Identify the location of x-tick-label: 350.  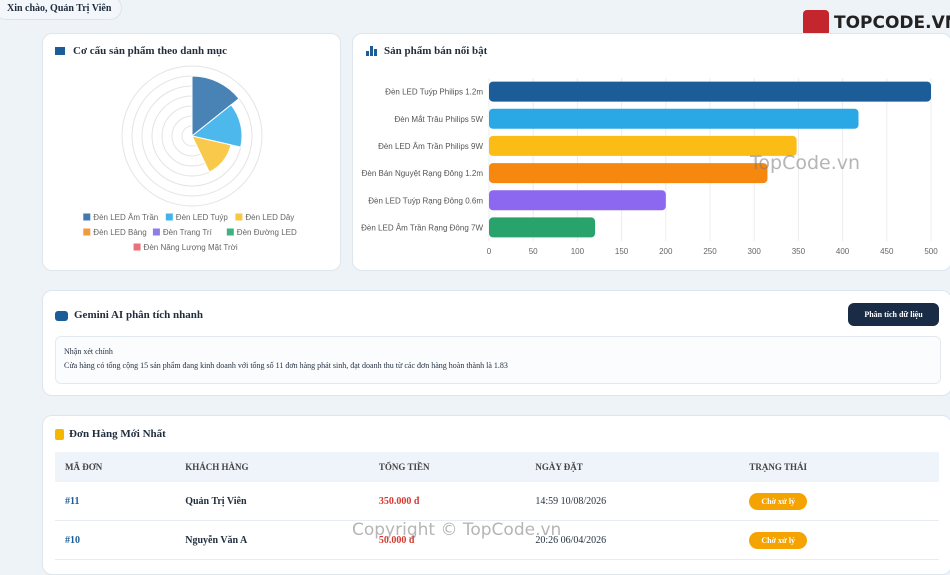
(799, 251).